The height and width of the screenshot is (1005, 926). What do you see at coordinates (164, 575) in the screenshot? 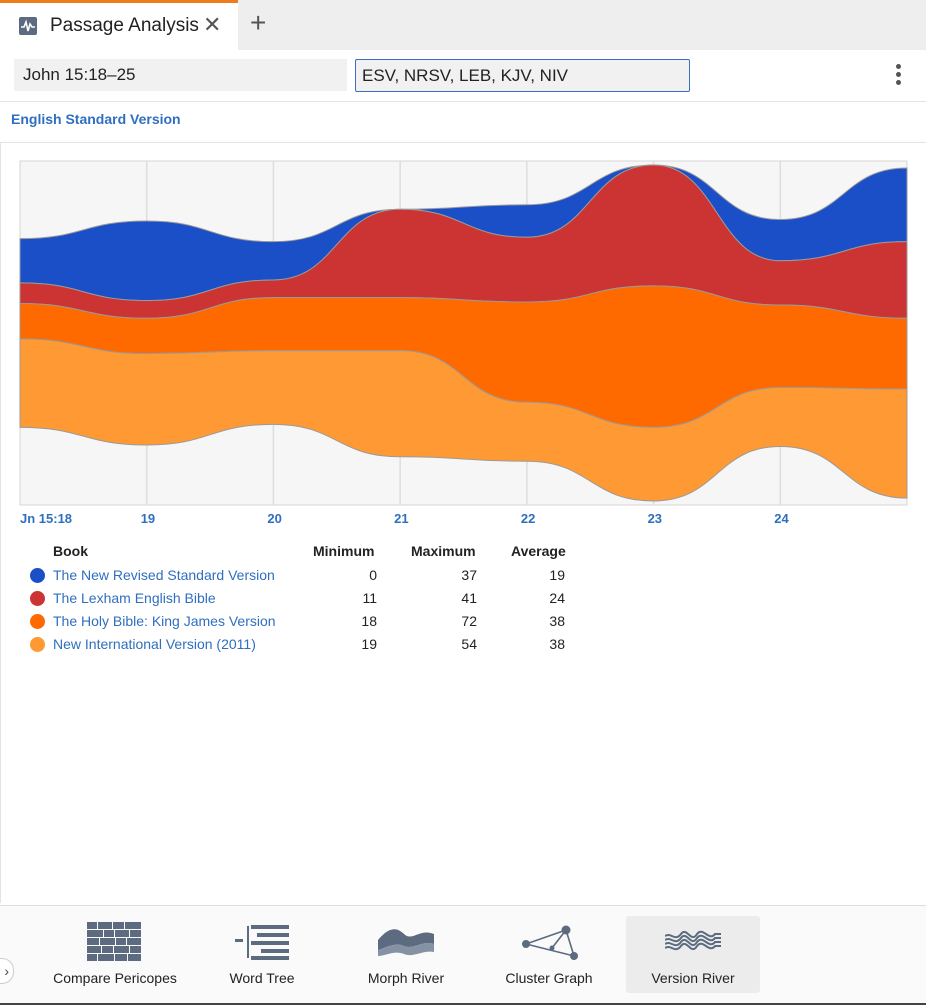
I see `legend-series-name: The New Revised Standard Version` at bounding box center [164, 575].